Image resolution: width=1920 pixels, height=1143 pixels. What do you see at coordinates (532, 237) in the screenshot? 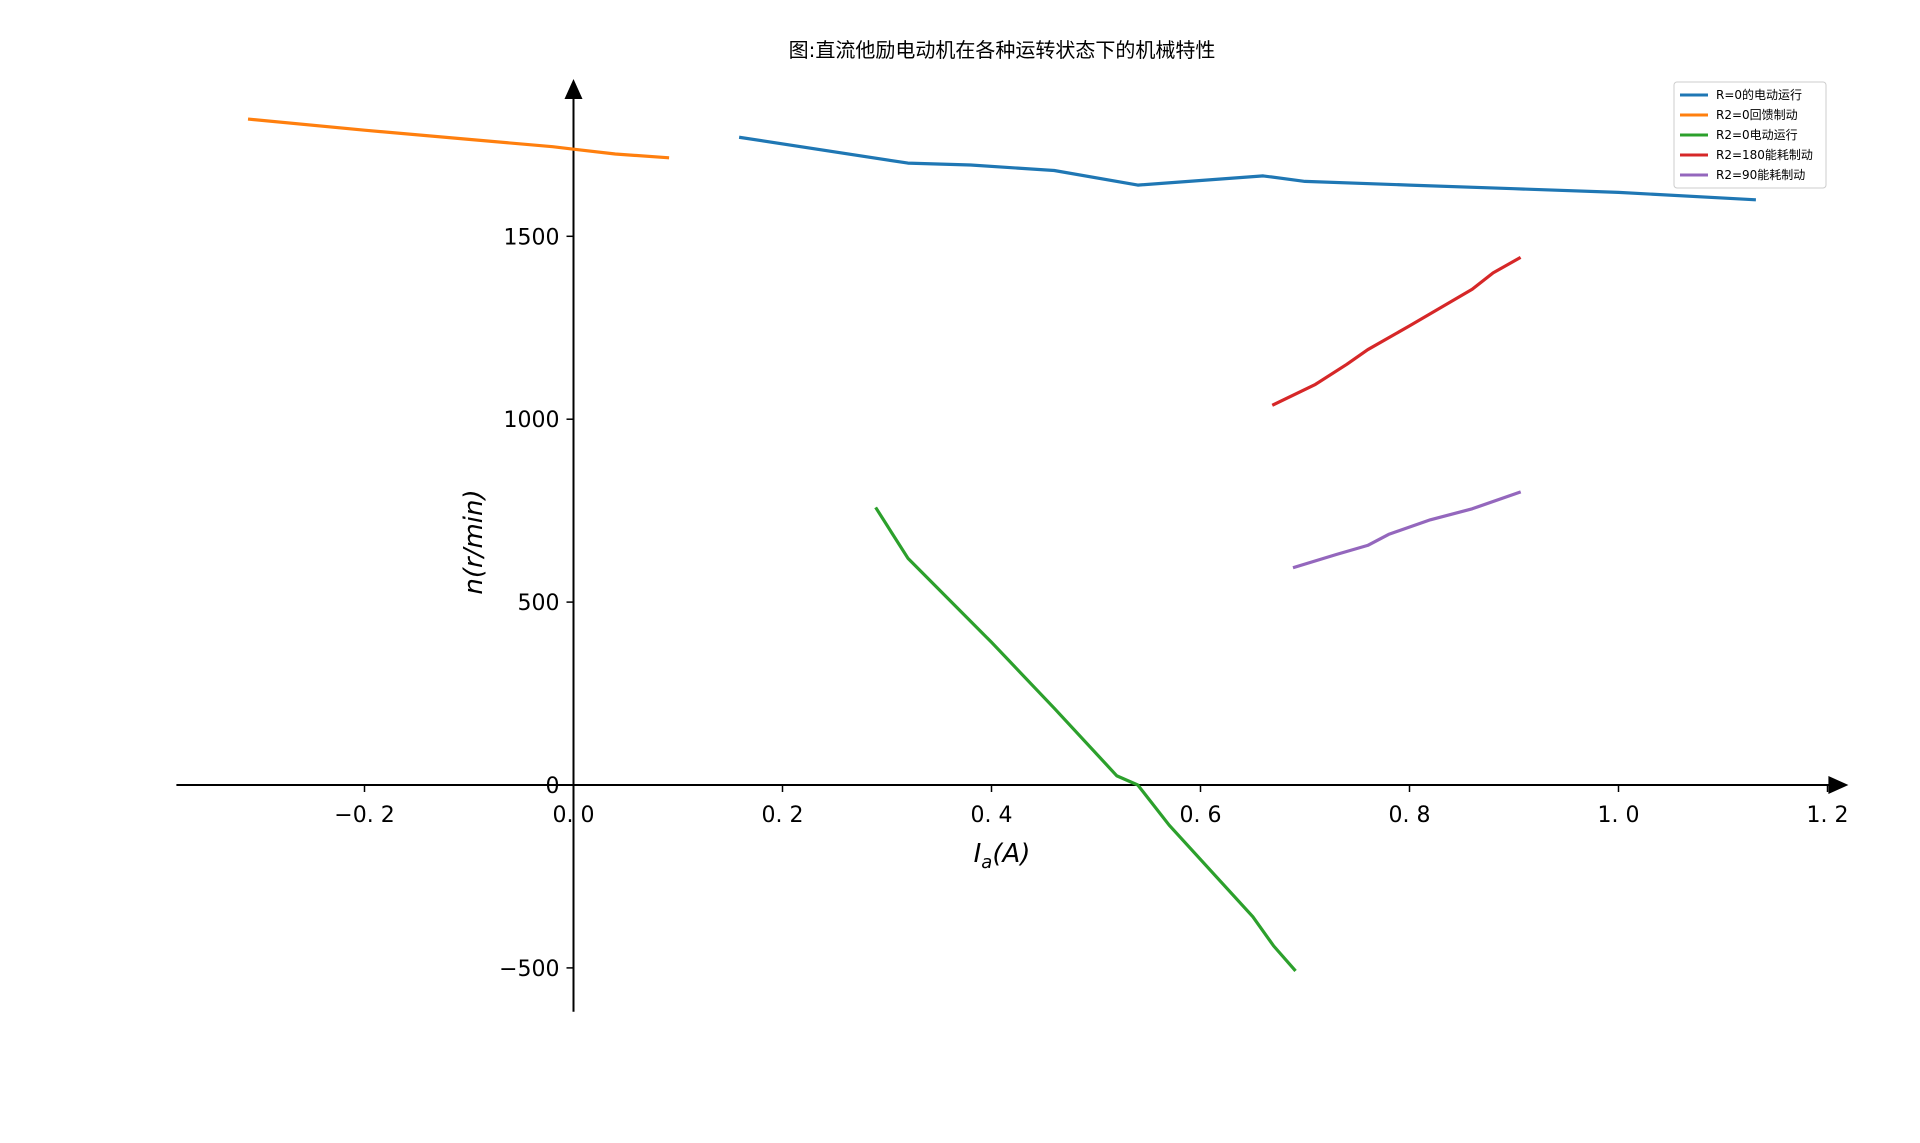
I see `y-tick-label: 1500` at bounding box center [532, 237].